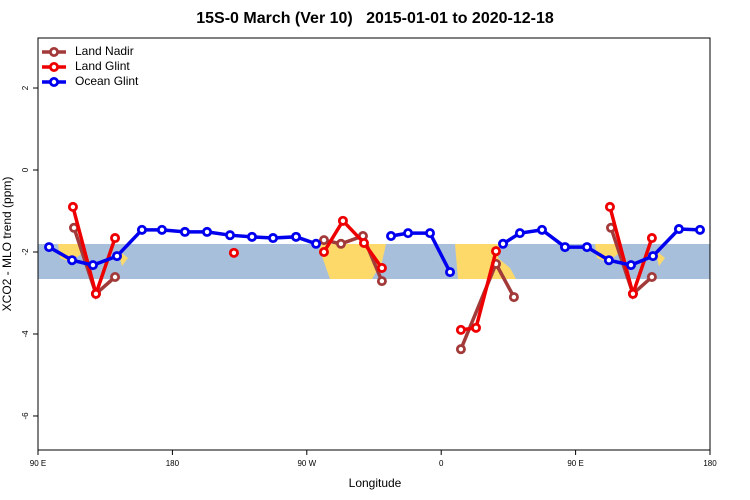 The width and height of the screenshot is (750, 500). What do you see at coordinates (306, 463) in the screenshot?
I see `x-tick-label: 90 W` at bounding box center [306, 463].